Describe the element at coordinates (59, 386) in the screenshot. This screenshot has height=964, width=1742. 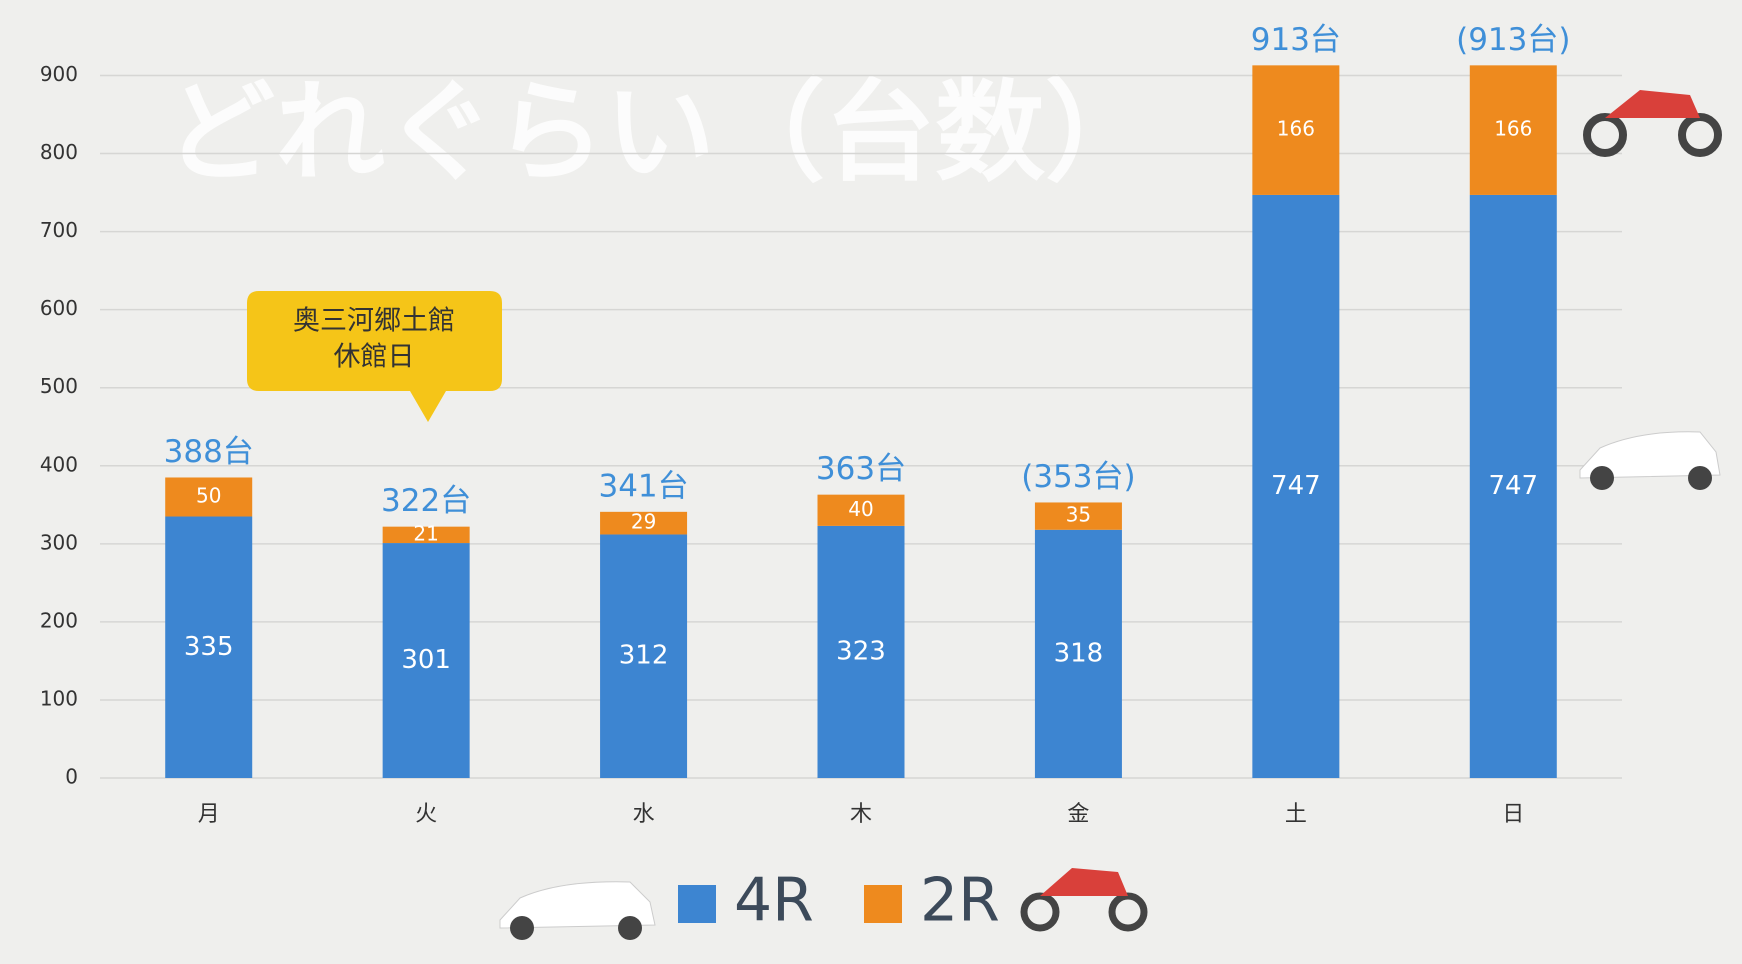
I see `y-tick-label: 500` at that location.